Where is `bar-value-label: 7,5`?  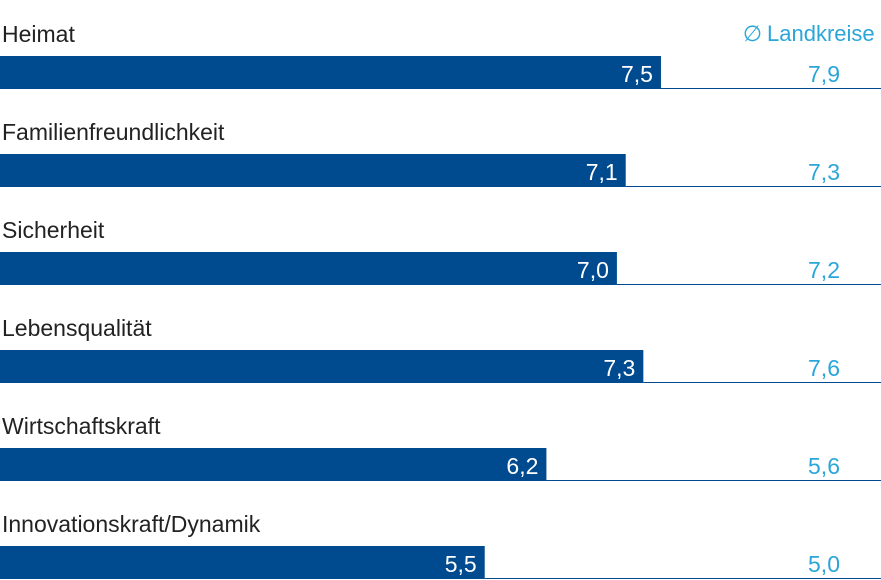
bar-value-label: 7,5 is located at coordinates (637, 74).